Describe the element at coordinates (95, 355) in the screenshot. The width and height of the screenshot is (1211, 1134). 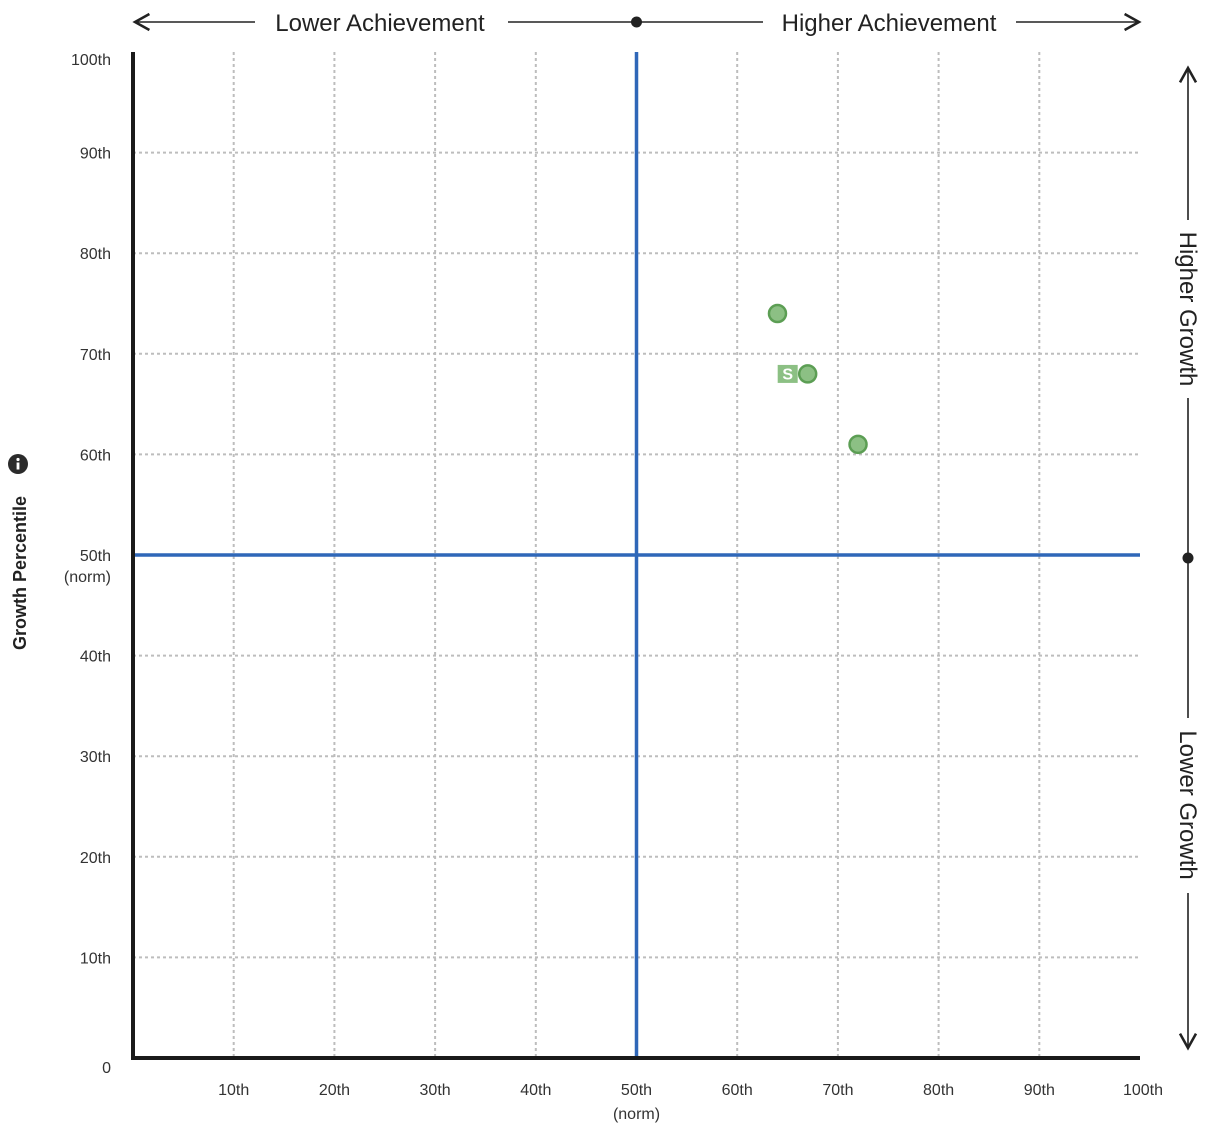
I see `y-tick-label-70: 70th` at that location.